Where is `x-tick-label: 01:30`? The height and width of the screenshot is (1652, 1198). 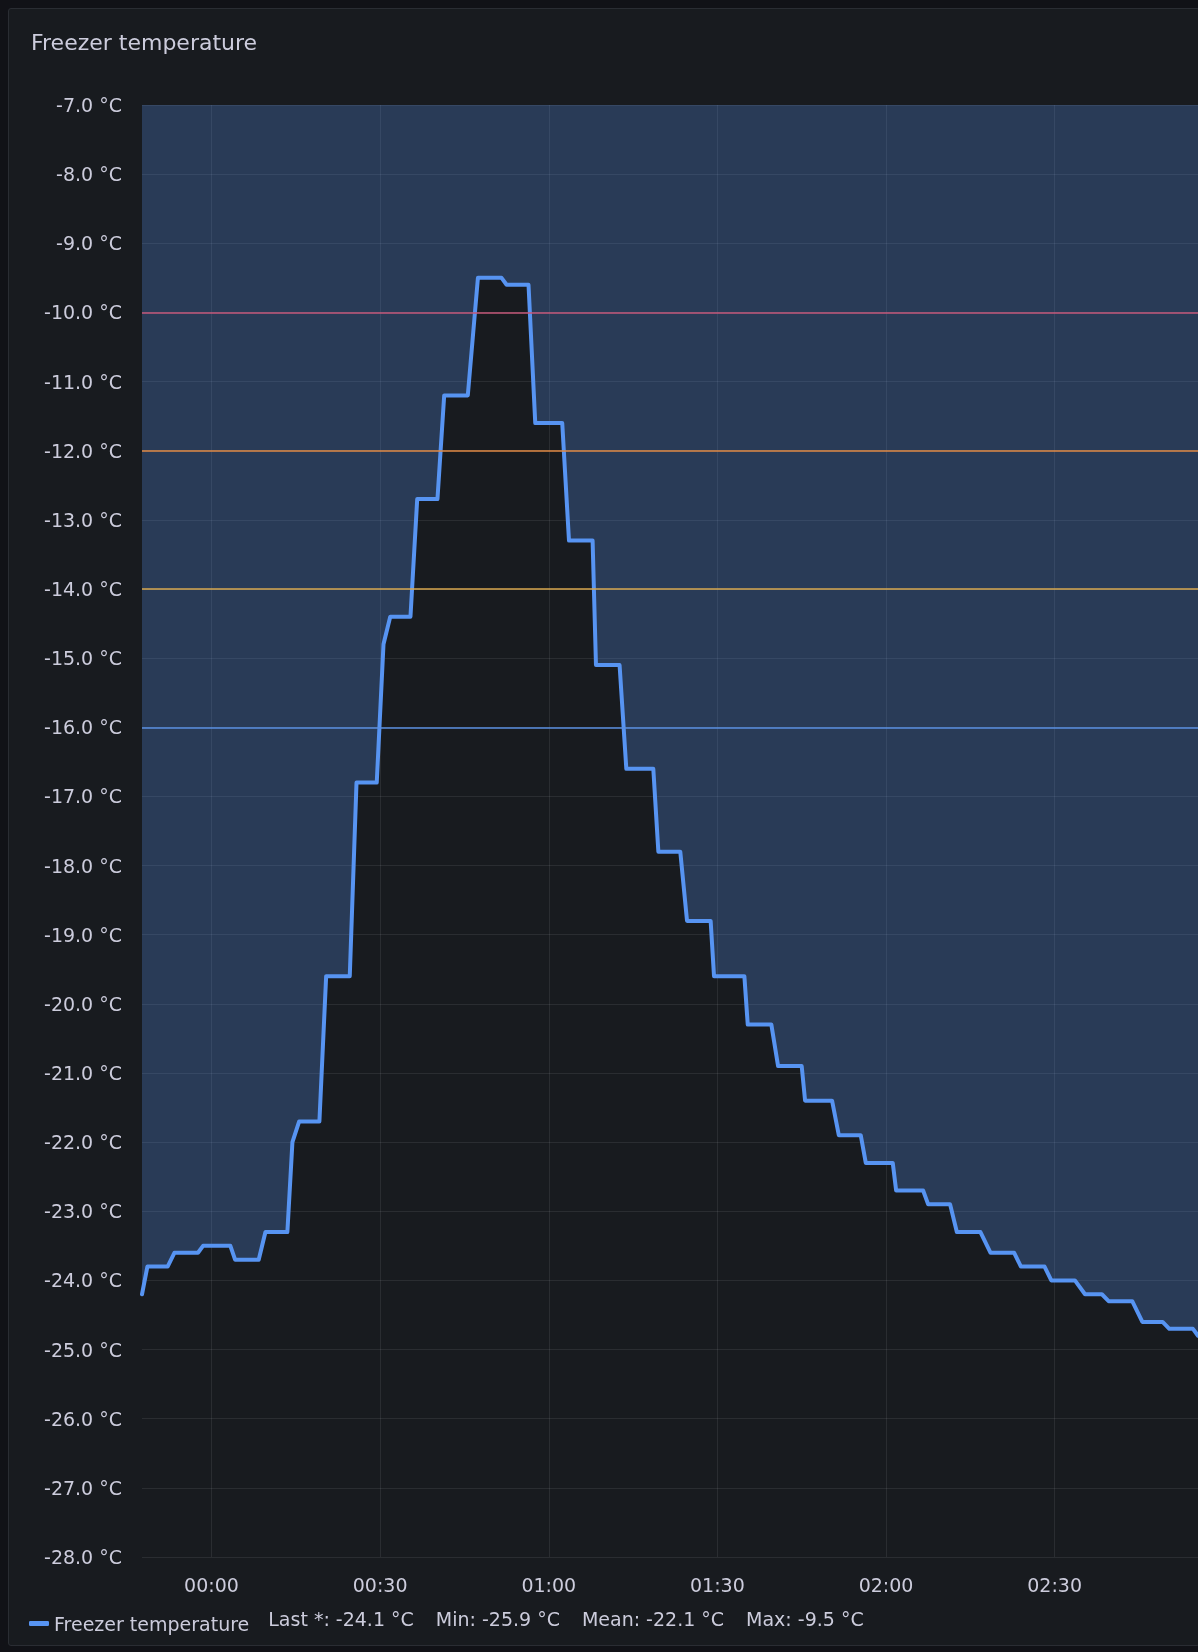 x-tick-label: 01:30 is located at coordinates (717, 1584).